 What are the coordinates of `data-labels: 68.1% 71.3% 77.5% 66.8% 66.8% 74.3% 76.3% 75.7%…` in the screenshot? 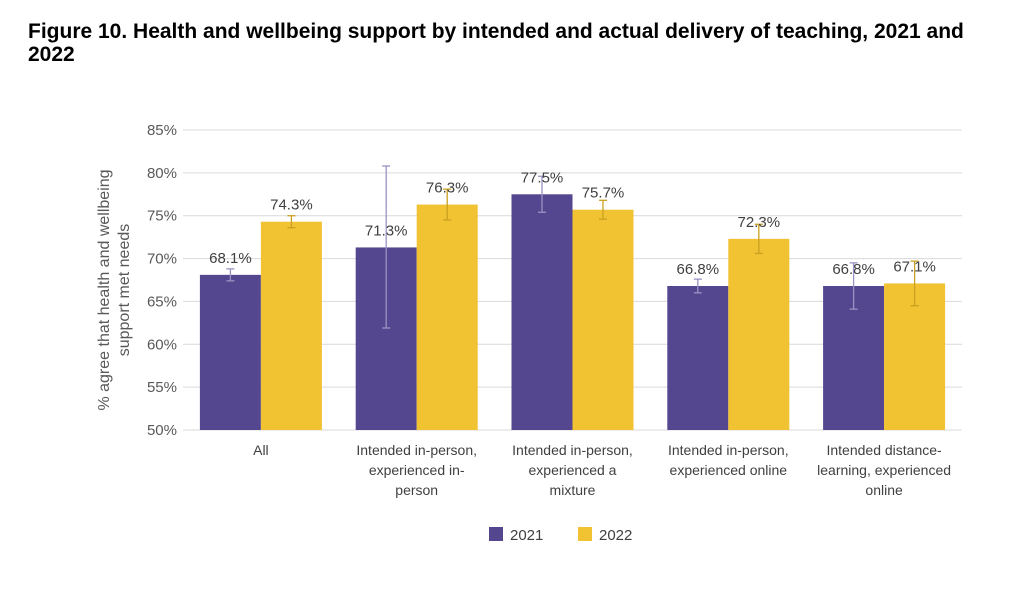 It's located at (572, 223).